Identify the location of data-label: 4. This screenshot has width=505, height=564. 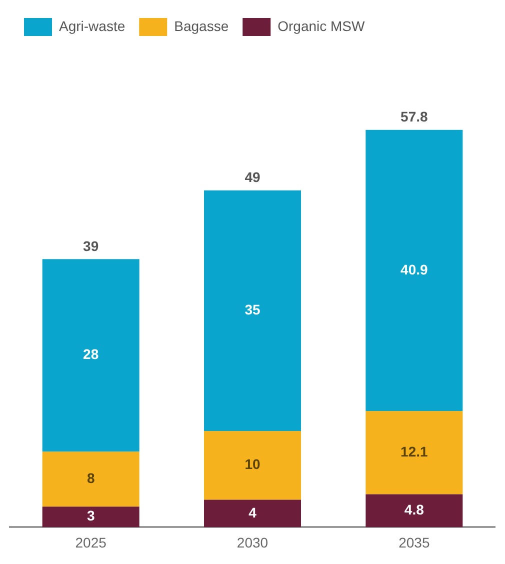
(252, 512).